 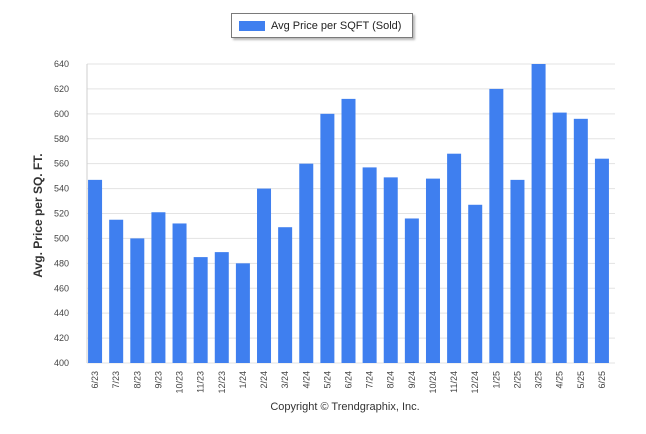 I want to click on x-tick-label: 1/24, so click(x=243, y=380).